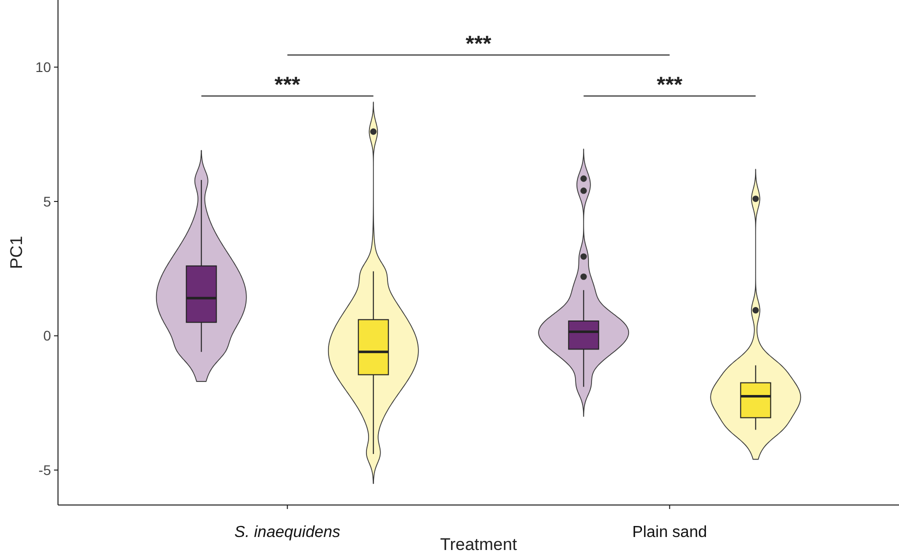 This screenshot has width=899, height=552. What do you see at coordinates (479, 543) in the screenshot?
I see `x-axis-title: Treatment` at bounding box center [479, 543].